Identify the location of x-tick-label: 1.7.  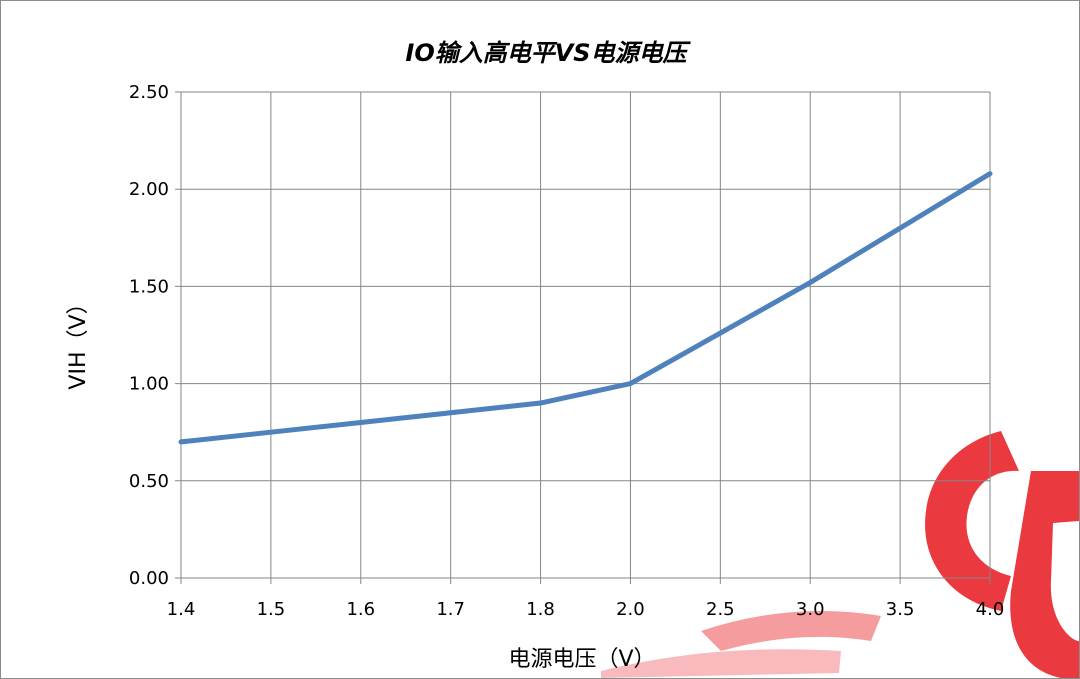
(450, 609).